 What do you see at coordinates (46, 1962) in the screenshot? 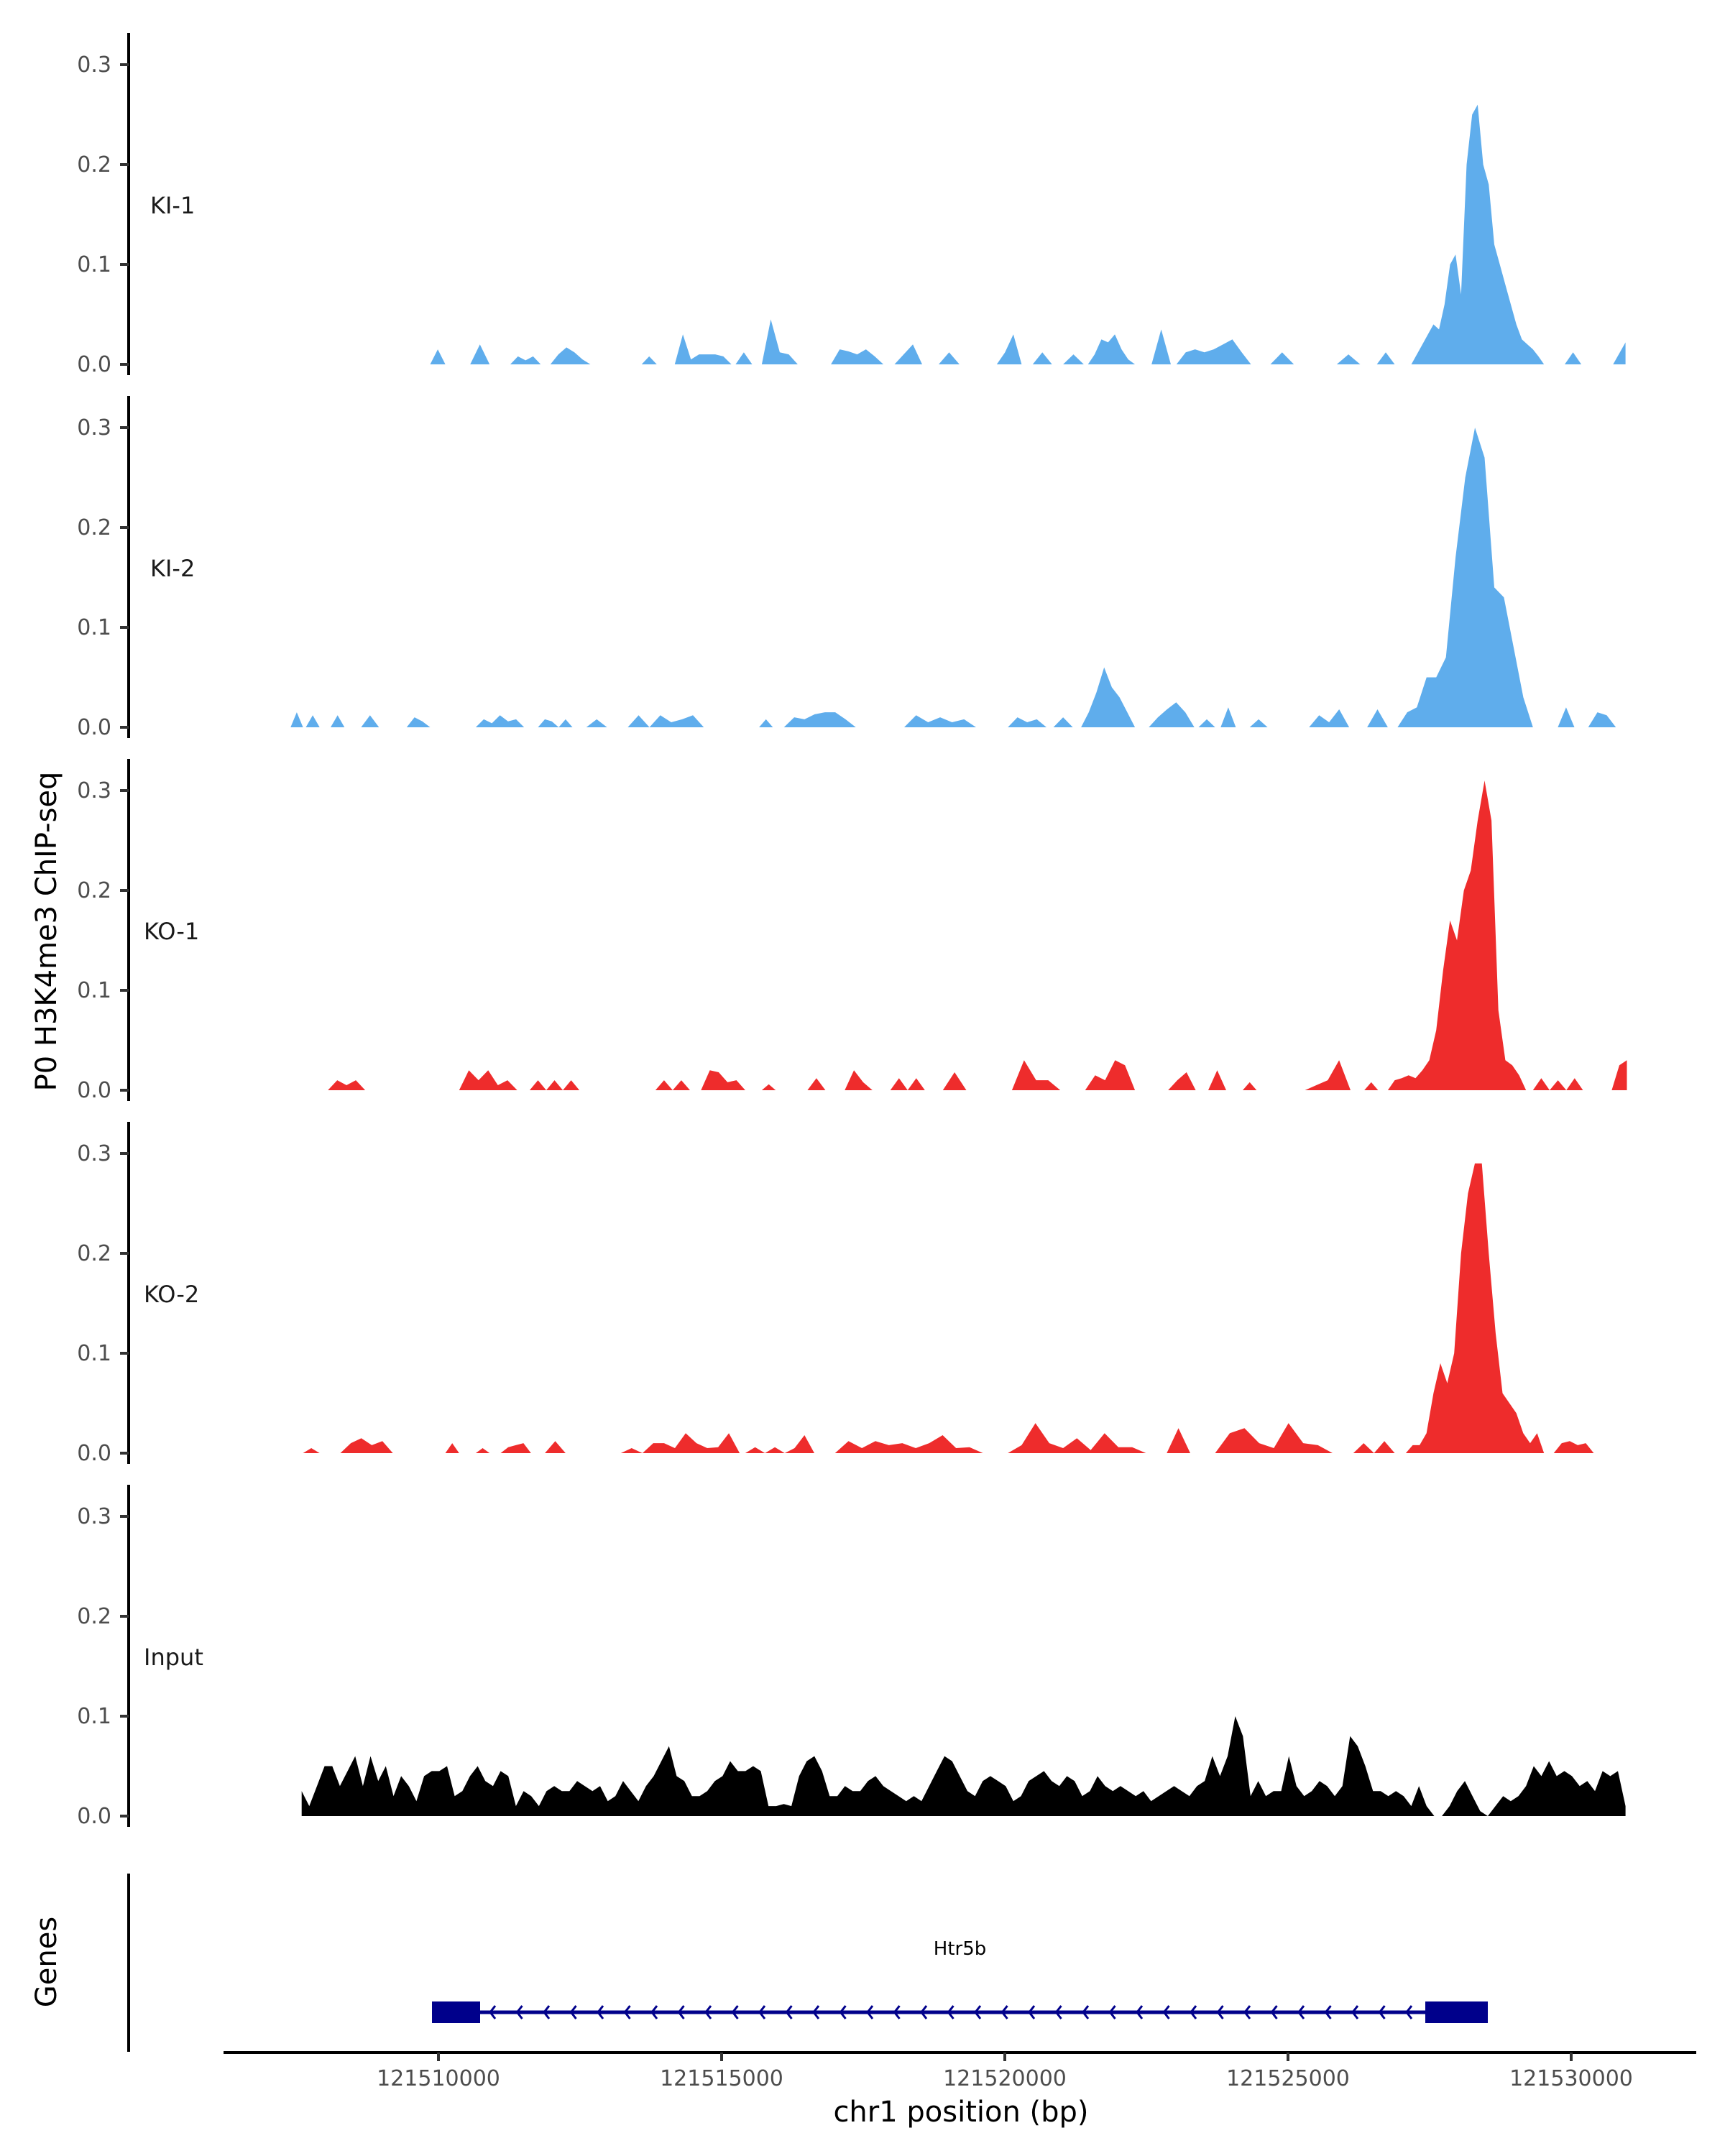
I see `gene-track-title: Genes` at bounding box center [46, 1962].